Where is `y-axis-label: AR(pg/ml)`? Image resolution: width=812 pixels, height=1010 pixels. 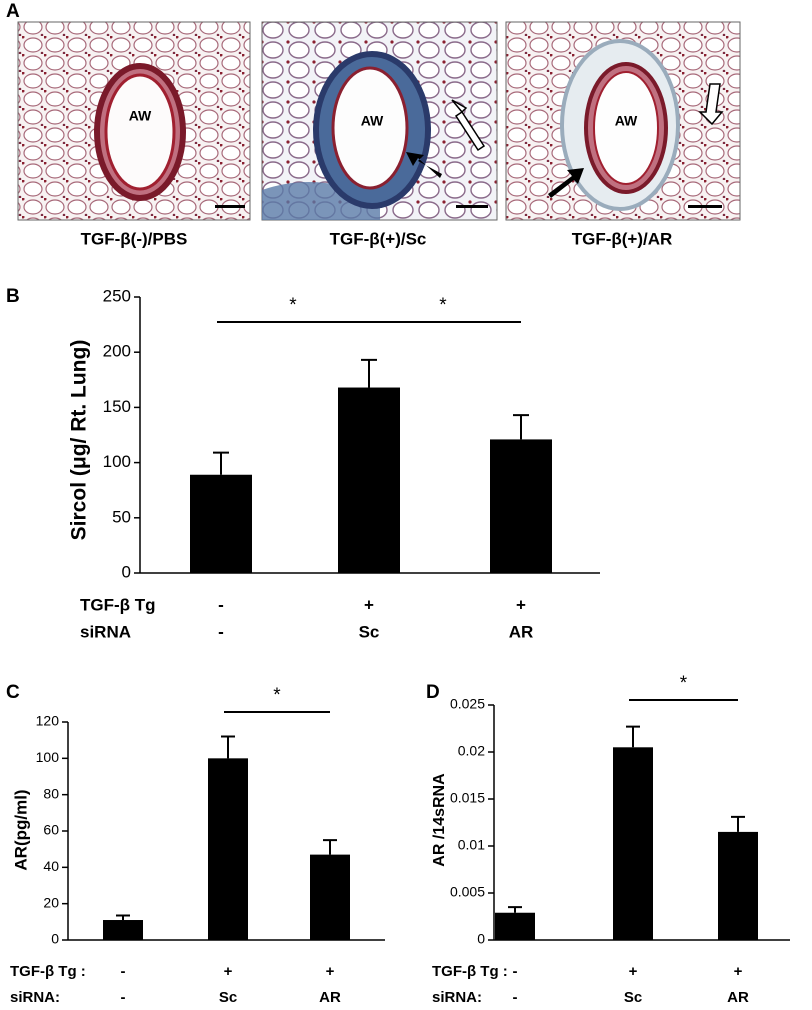
y-axis-label: AR(pg/ml) is located at coordinates (20, 829).